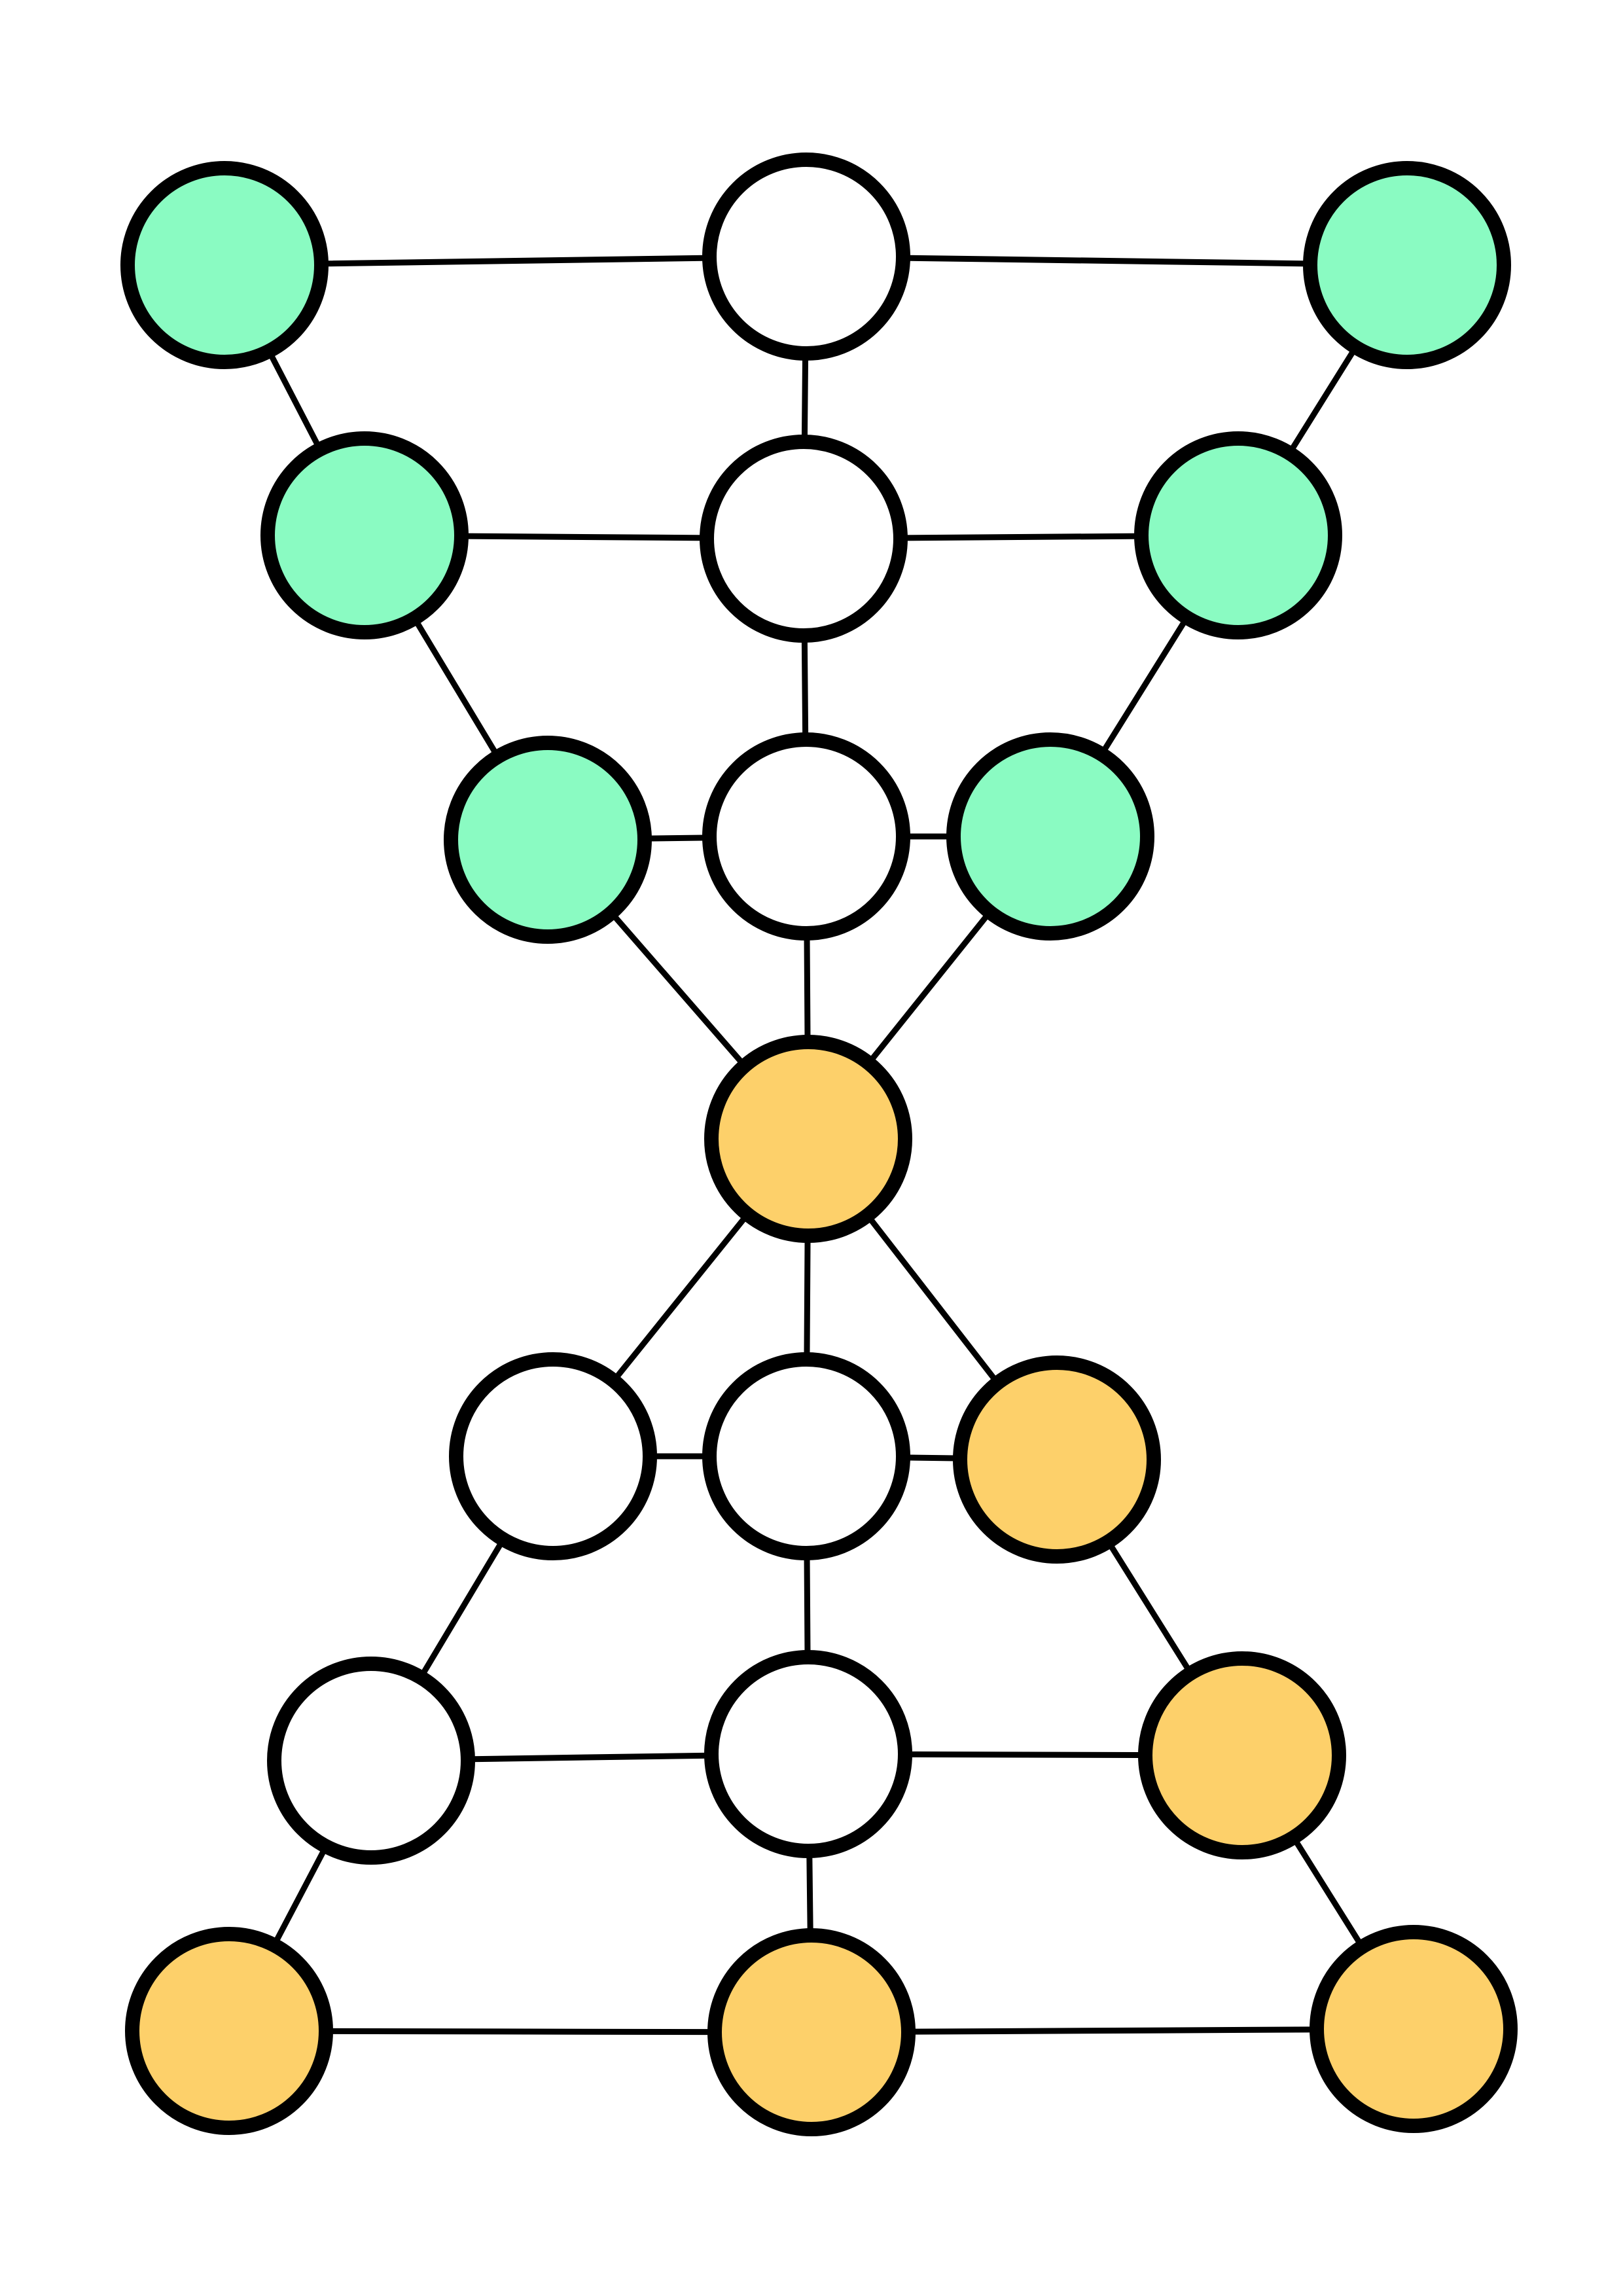 The height and width of the screenshot is (2296, 1623). I want to click on yellow-piece-n17, so click(229, 2031).